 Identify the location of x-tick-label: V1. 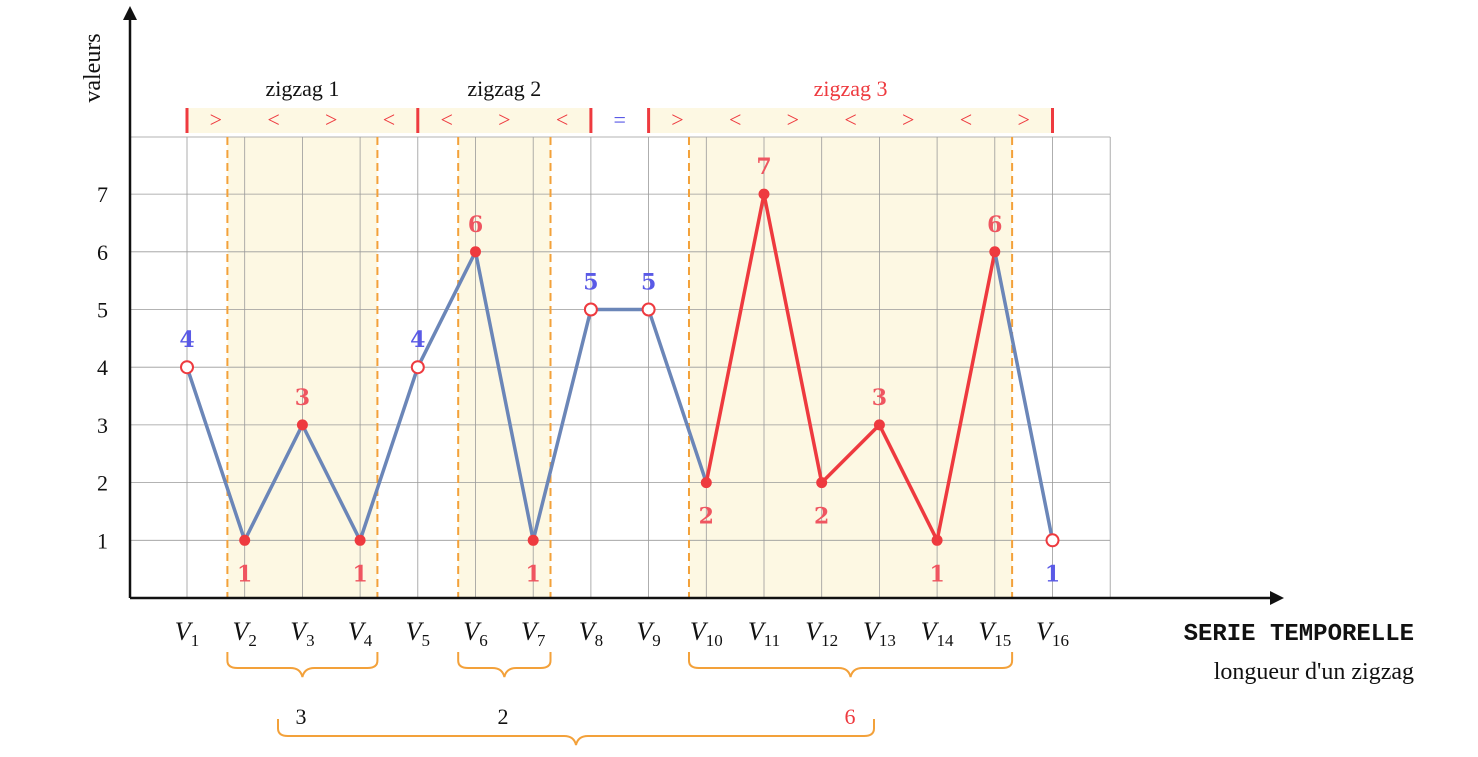
(187, 633).